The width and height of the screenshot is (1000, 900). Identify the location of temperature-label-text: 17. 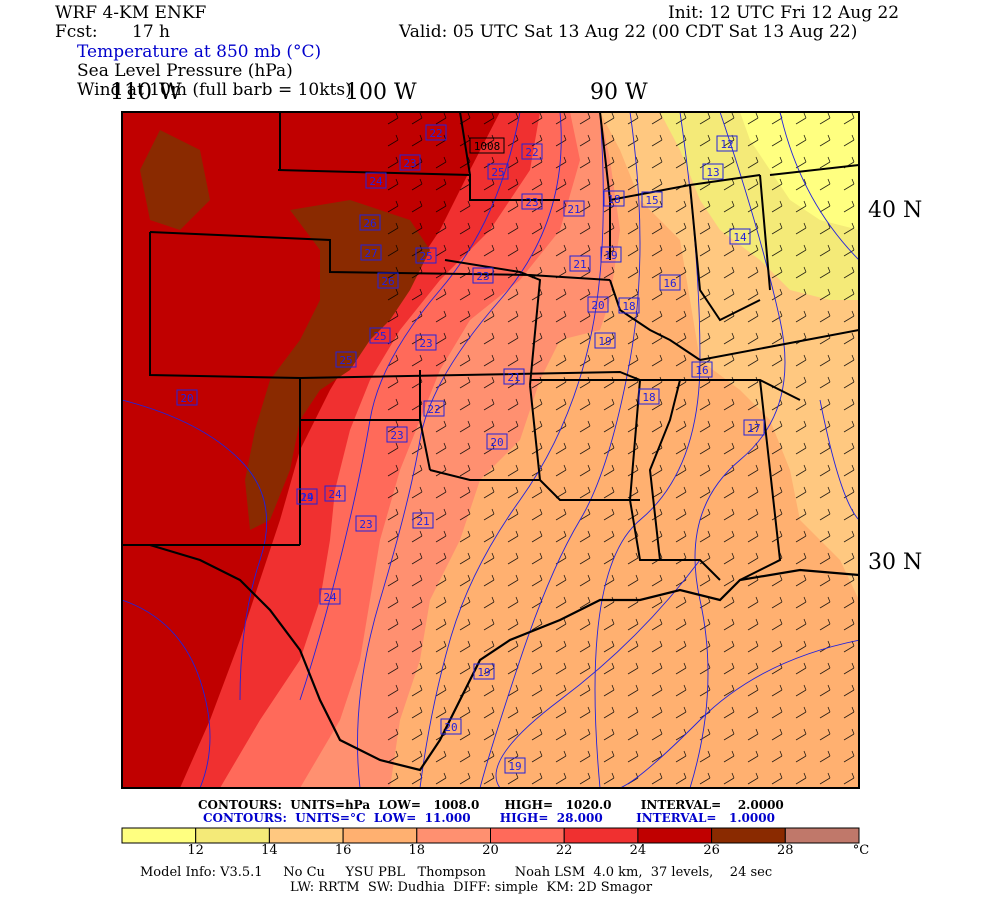
(753, 428).